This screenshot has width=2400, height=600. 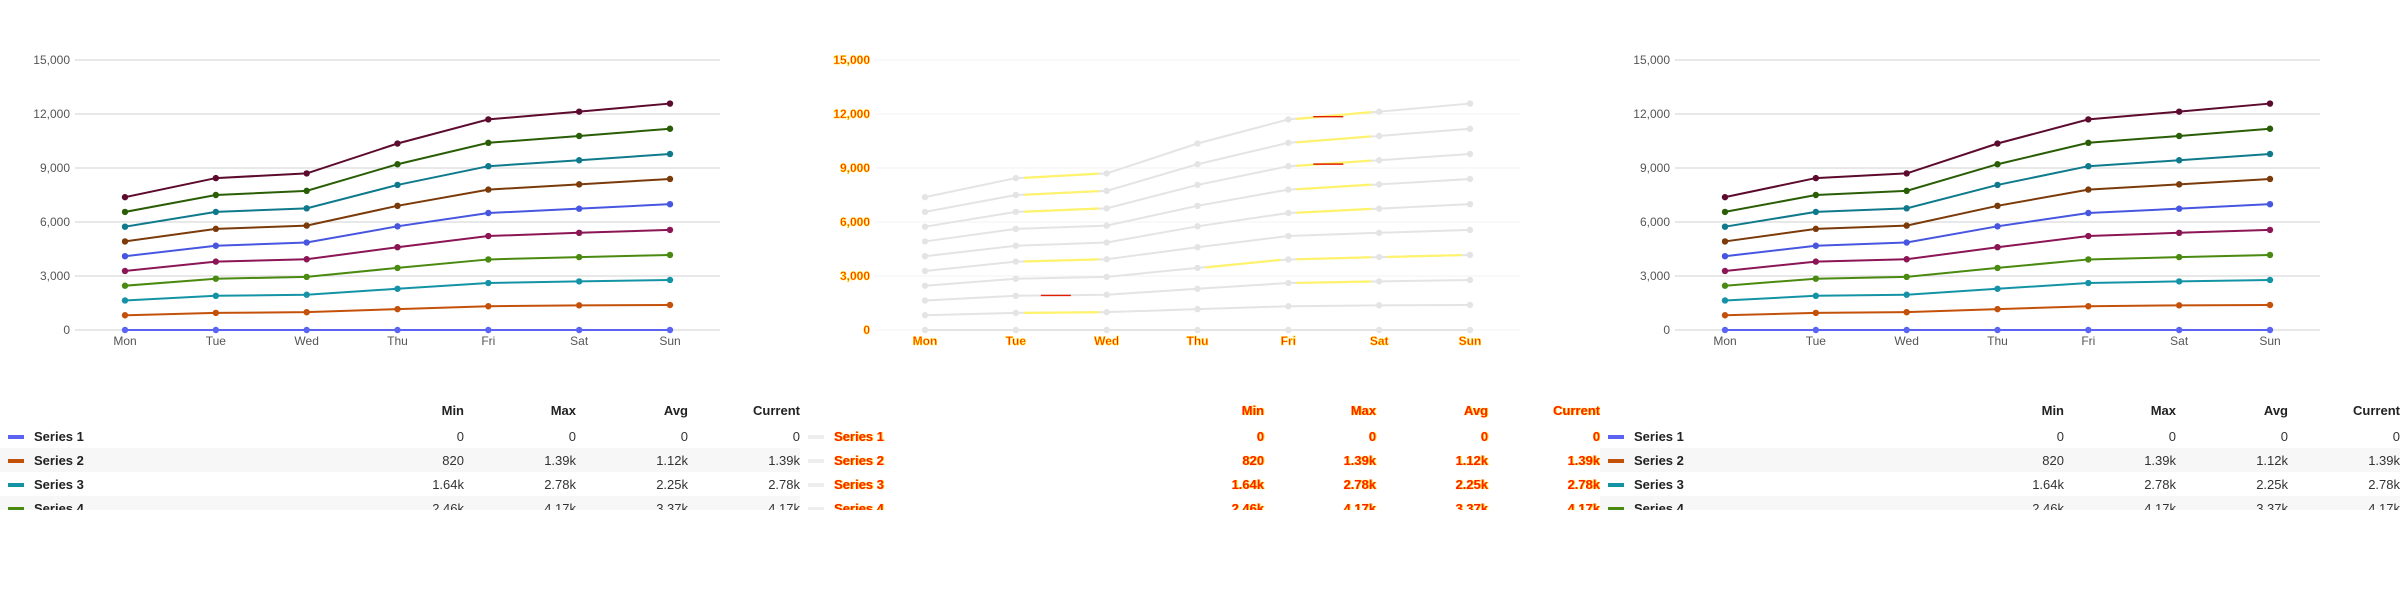 What do you see at coordinates (400, 484) in the screenshot?
I see `legend-row: Series 3 1.64k 2.78k 2.25k 2.78k` at bounding box center [400, 484].